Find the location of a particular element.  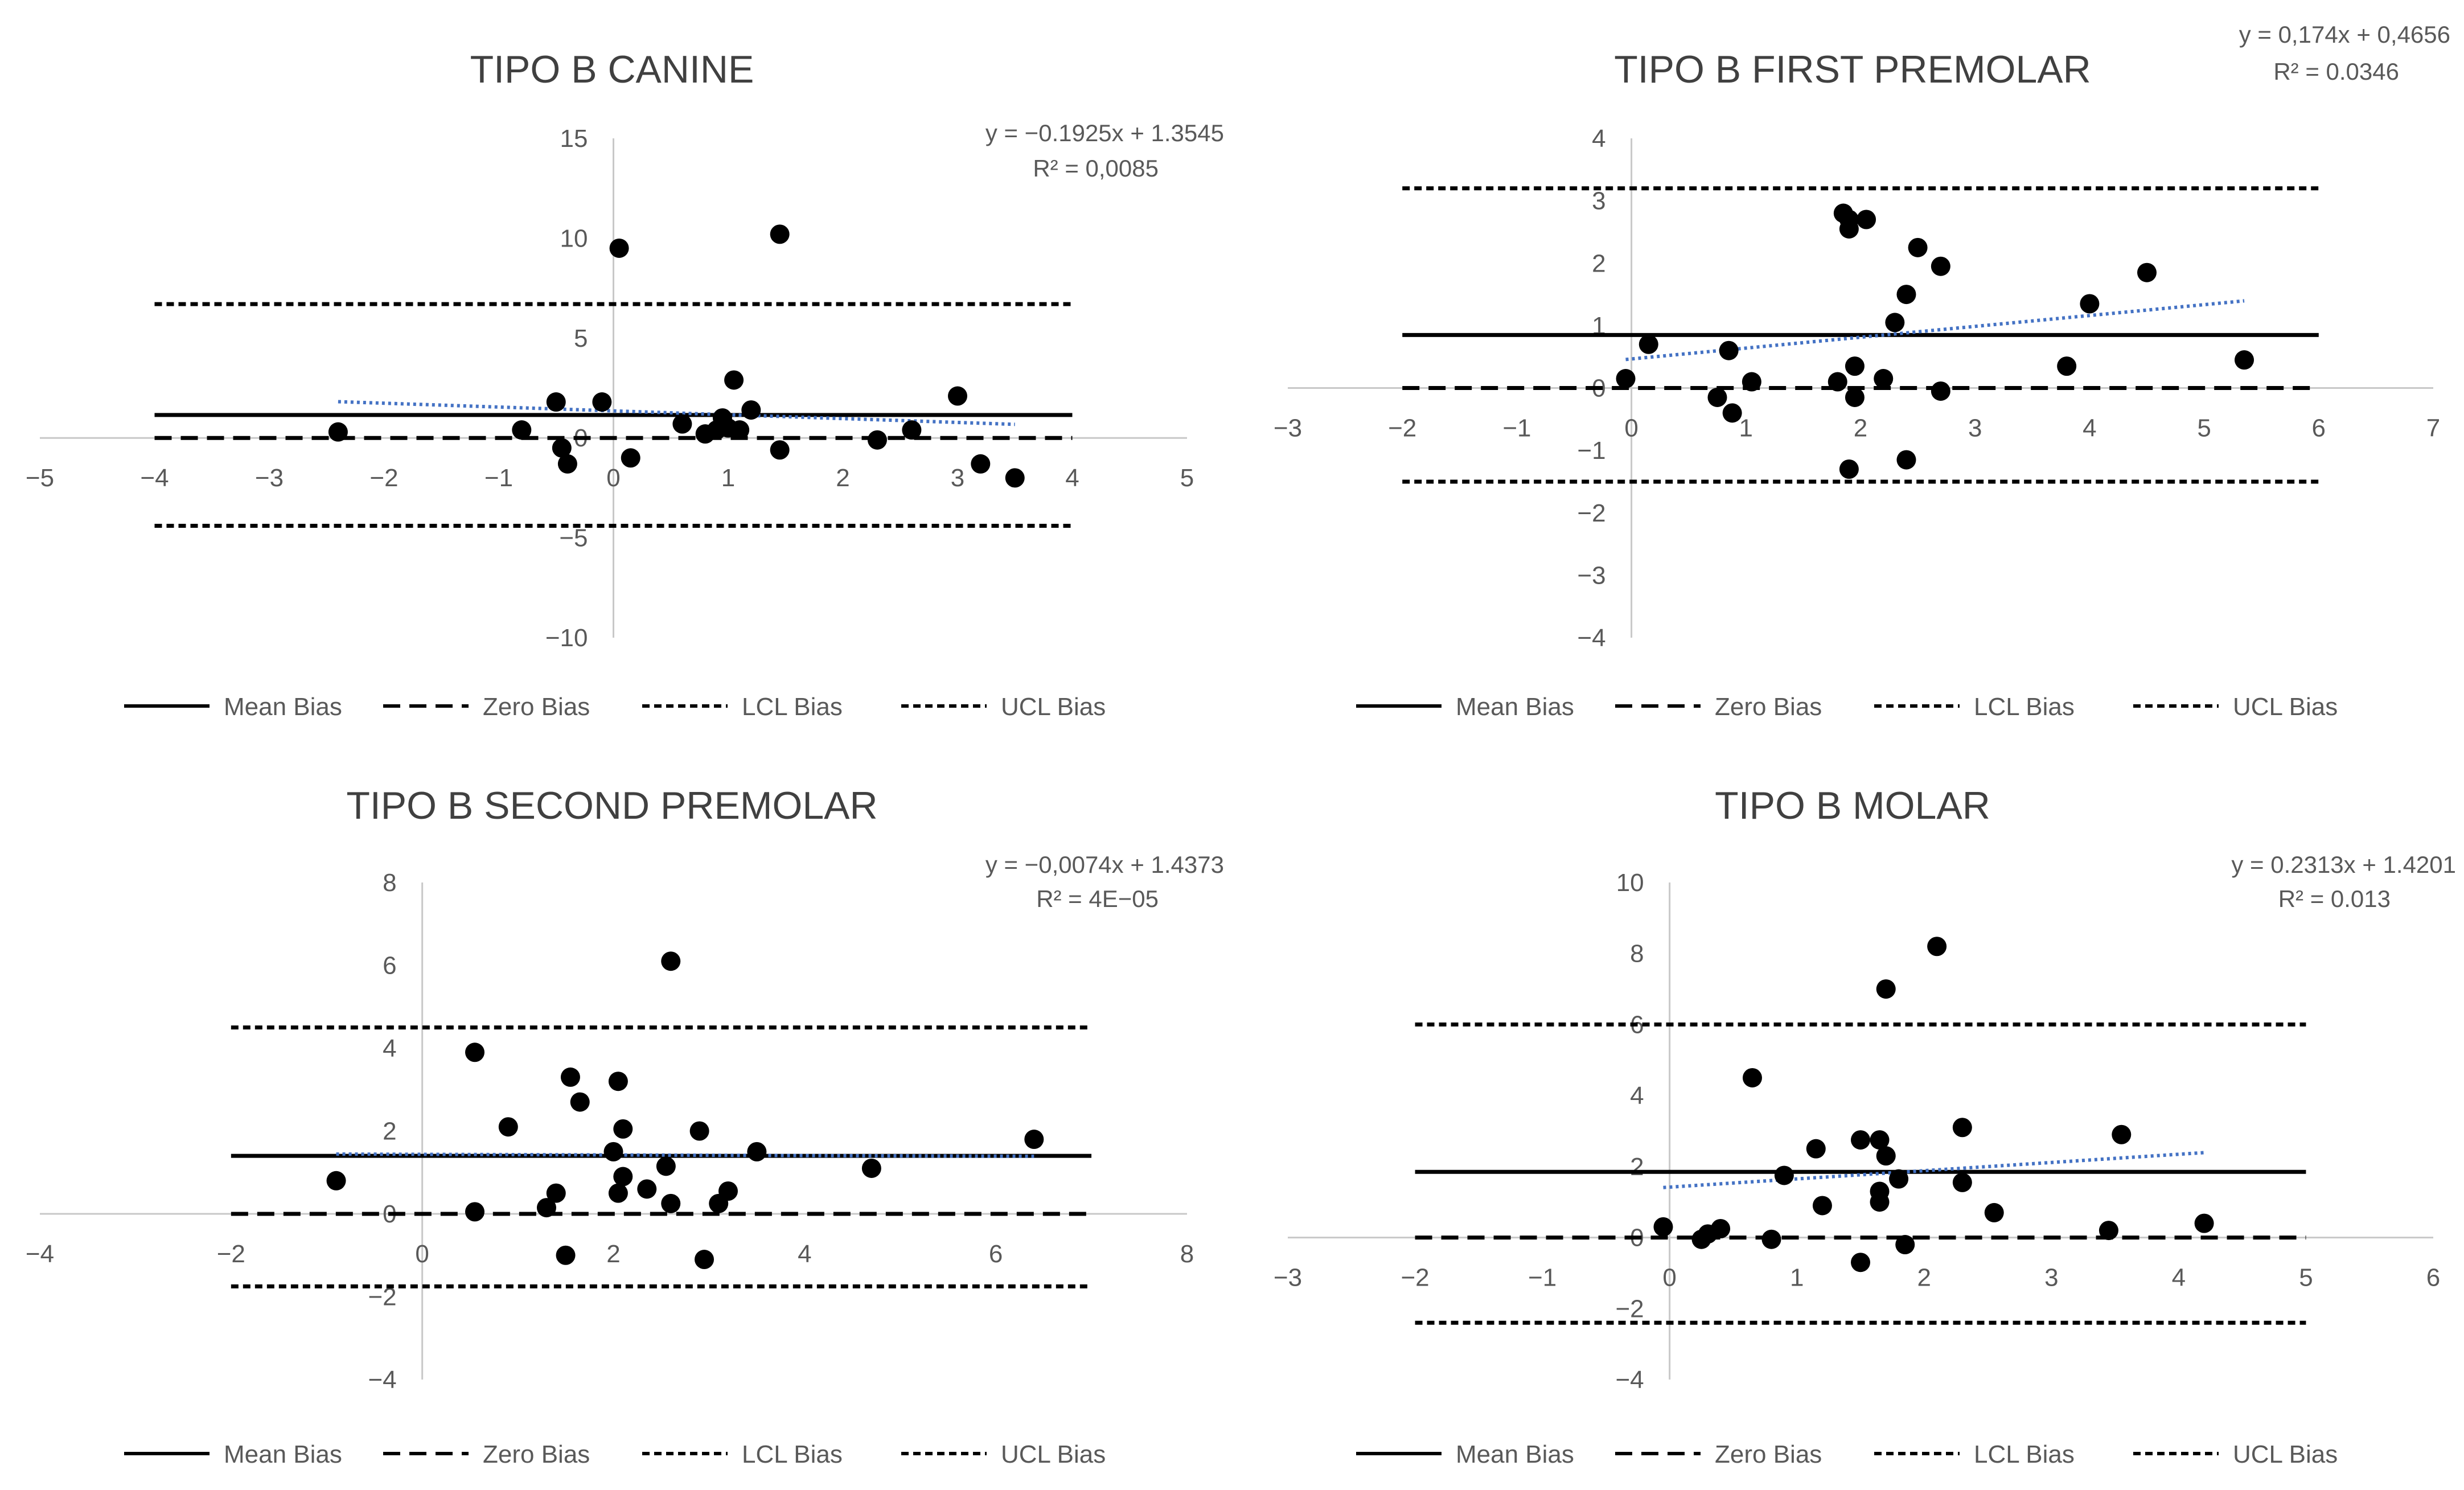

chart-title: TIPO B FIRST PREMOLAR is located at coordinates (1852, 70).